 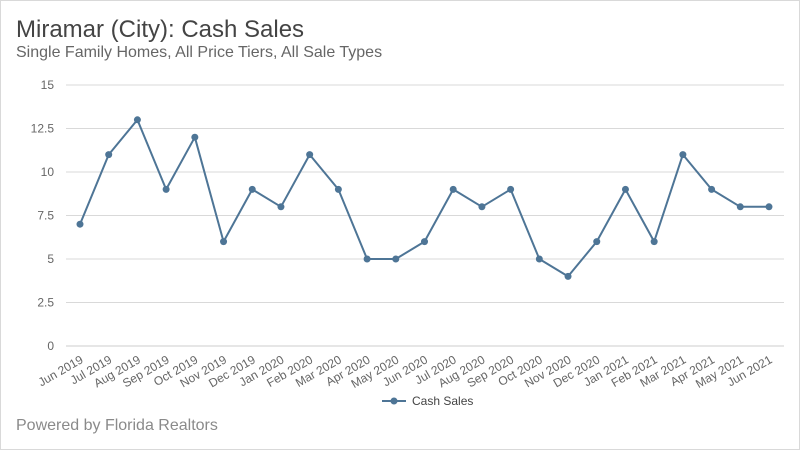 I want to click on y-tick-label: 10, so click(x=48, y=172).